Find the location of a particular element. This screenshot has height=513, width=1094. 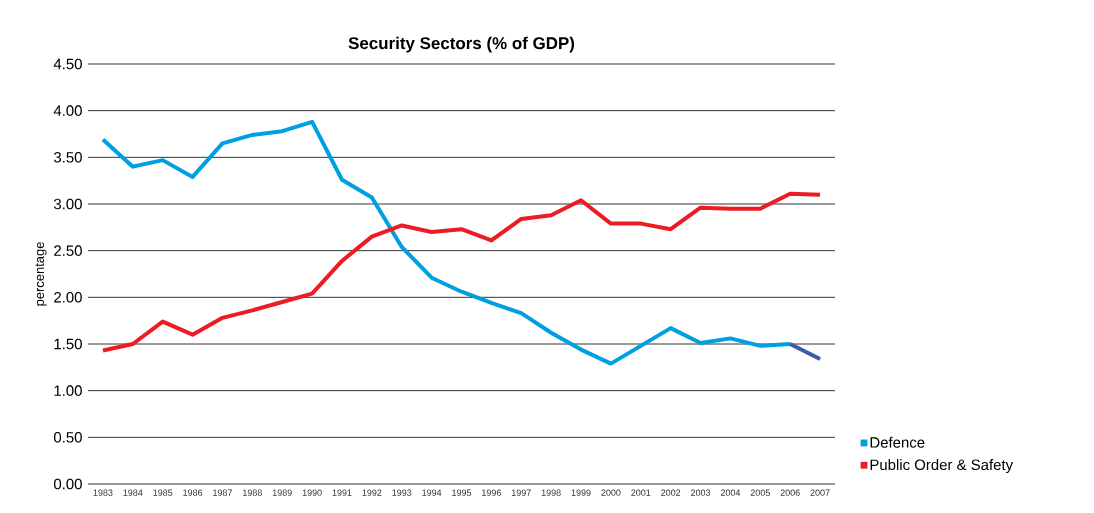

x-tick-label: 1988 is located at coordinates (252, 492).